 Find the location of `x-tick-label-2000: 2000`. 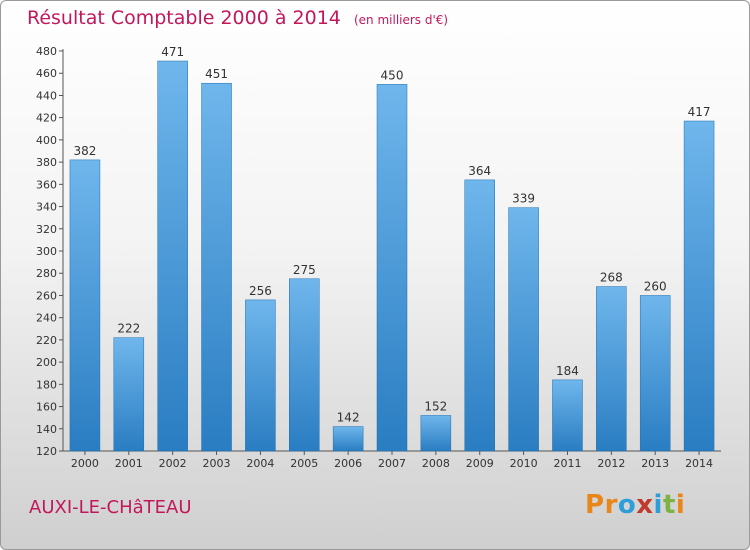

x-tick-label-2000: 2000 is located at coordinates (85, 463).